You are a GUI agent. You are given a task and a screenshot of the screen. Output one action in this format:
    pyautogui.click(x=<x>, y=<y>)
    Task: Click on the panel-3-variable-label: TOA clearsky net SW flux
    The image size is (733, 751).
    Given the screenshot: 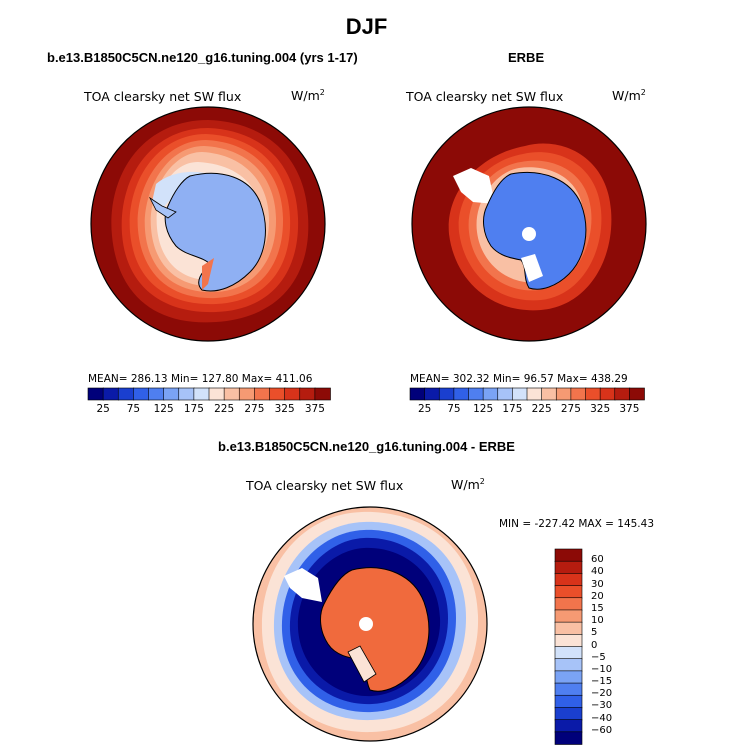 What is the action you would take?
    pyautogui.click(x=325, y=485)
    